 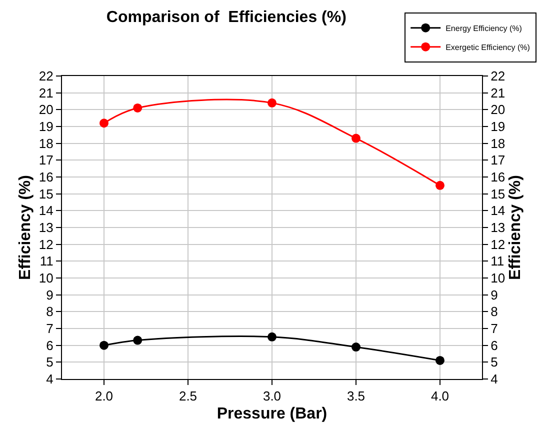 What do you see at coordinates (46, 76) in the screenshot?
I see `y-tick-label: 22` at bounding box center [46, 76].